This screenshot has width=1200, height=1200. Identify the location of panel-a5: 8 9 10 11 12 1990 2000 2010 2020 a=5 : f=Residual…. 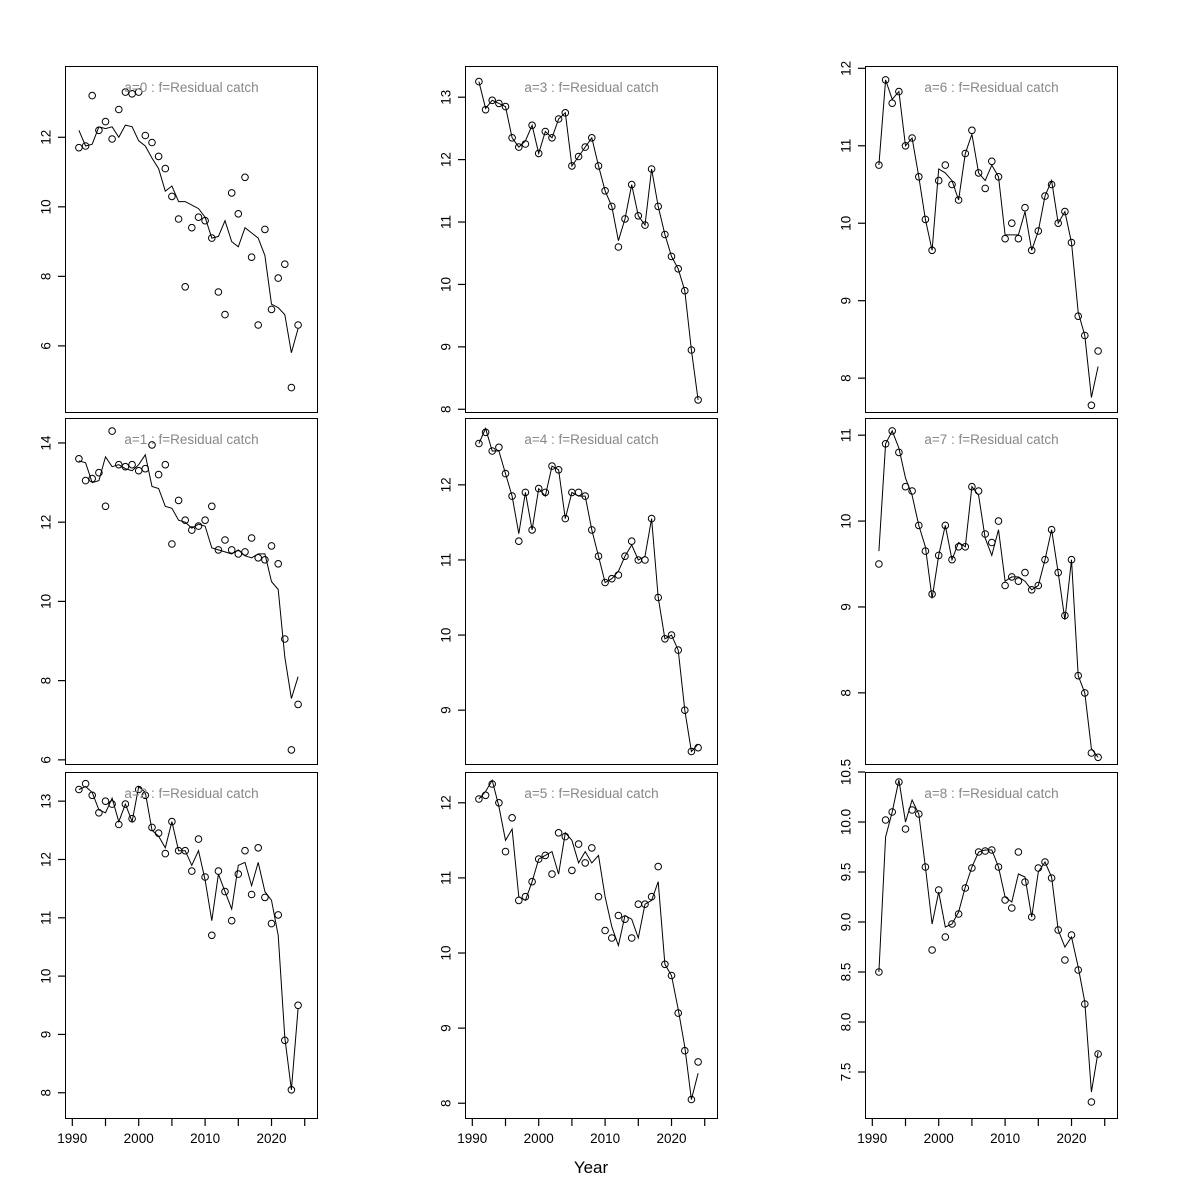
(570, 976).